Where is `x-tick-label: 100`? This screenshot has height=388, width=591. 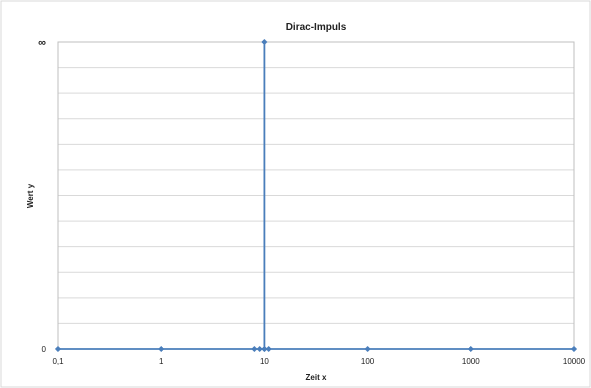 x-tick-label: 100 is located at coordinates (368, 361).